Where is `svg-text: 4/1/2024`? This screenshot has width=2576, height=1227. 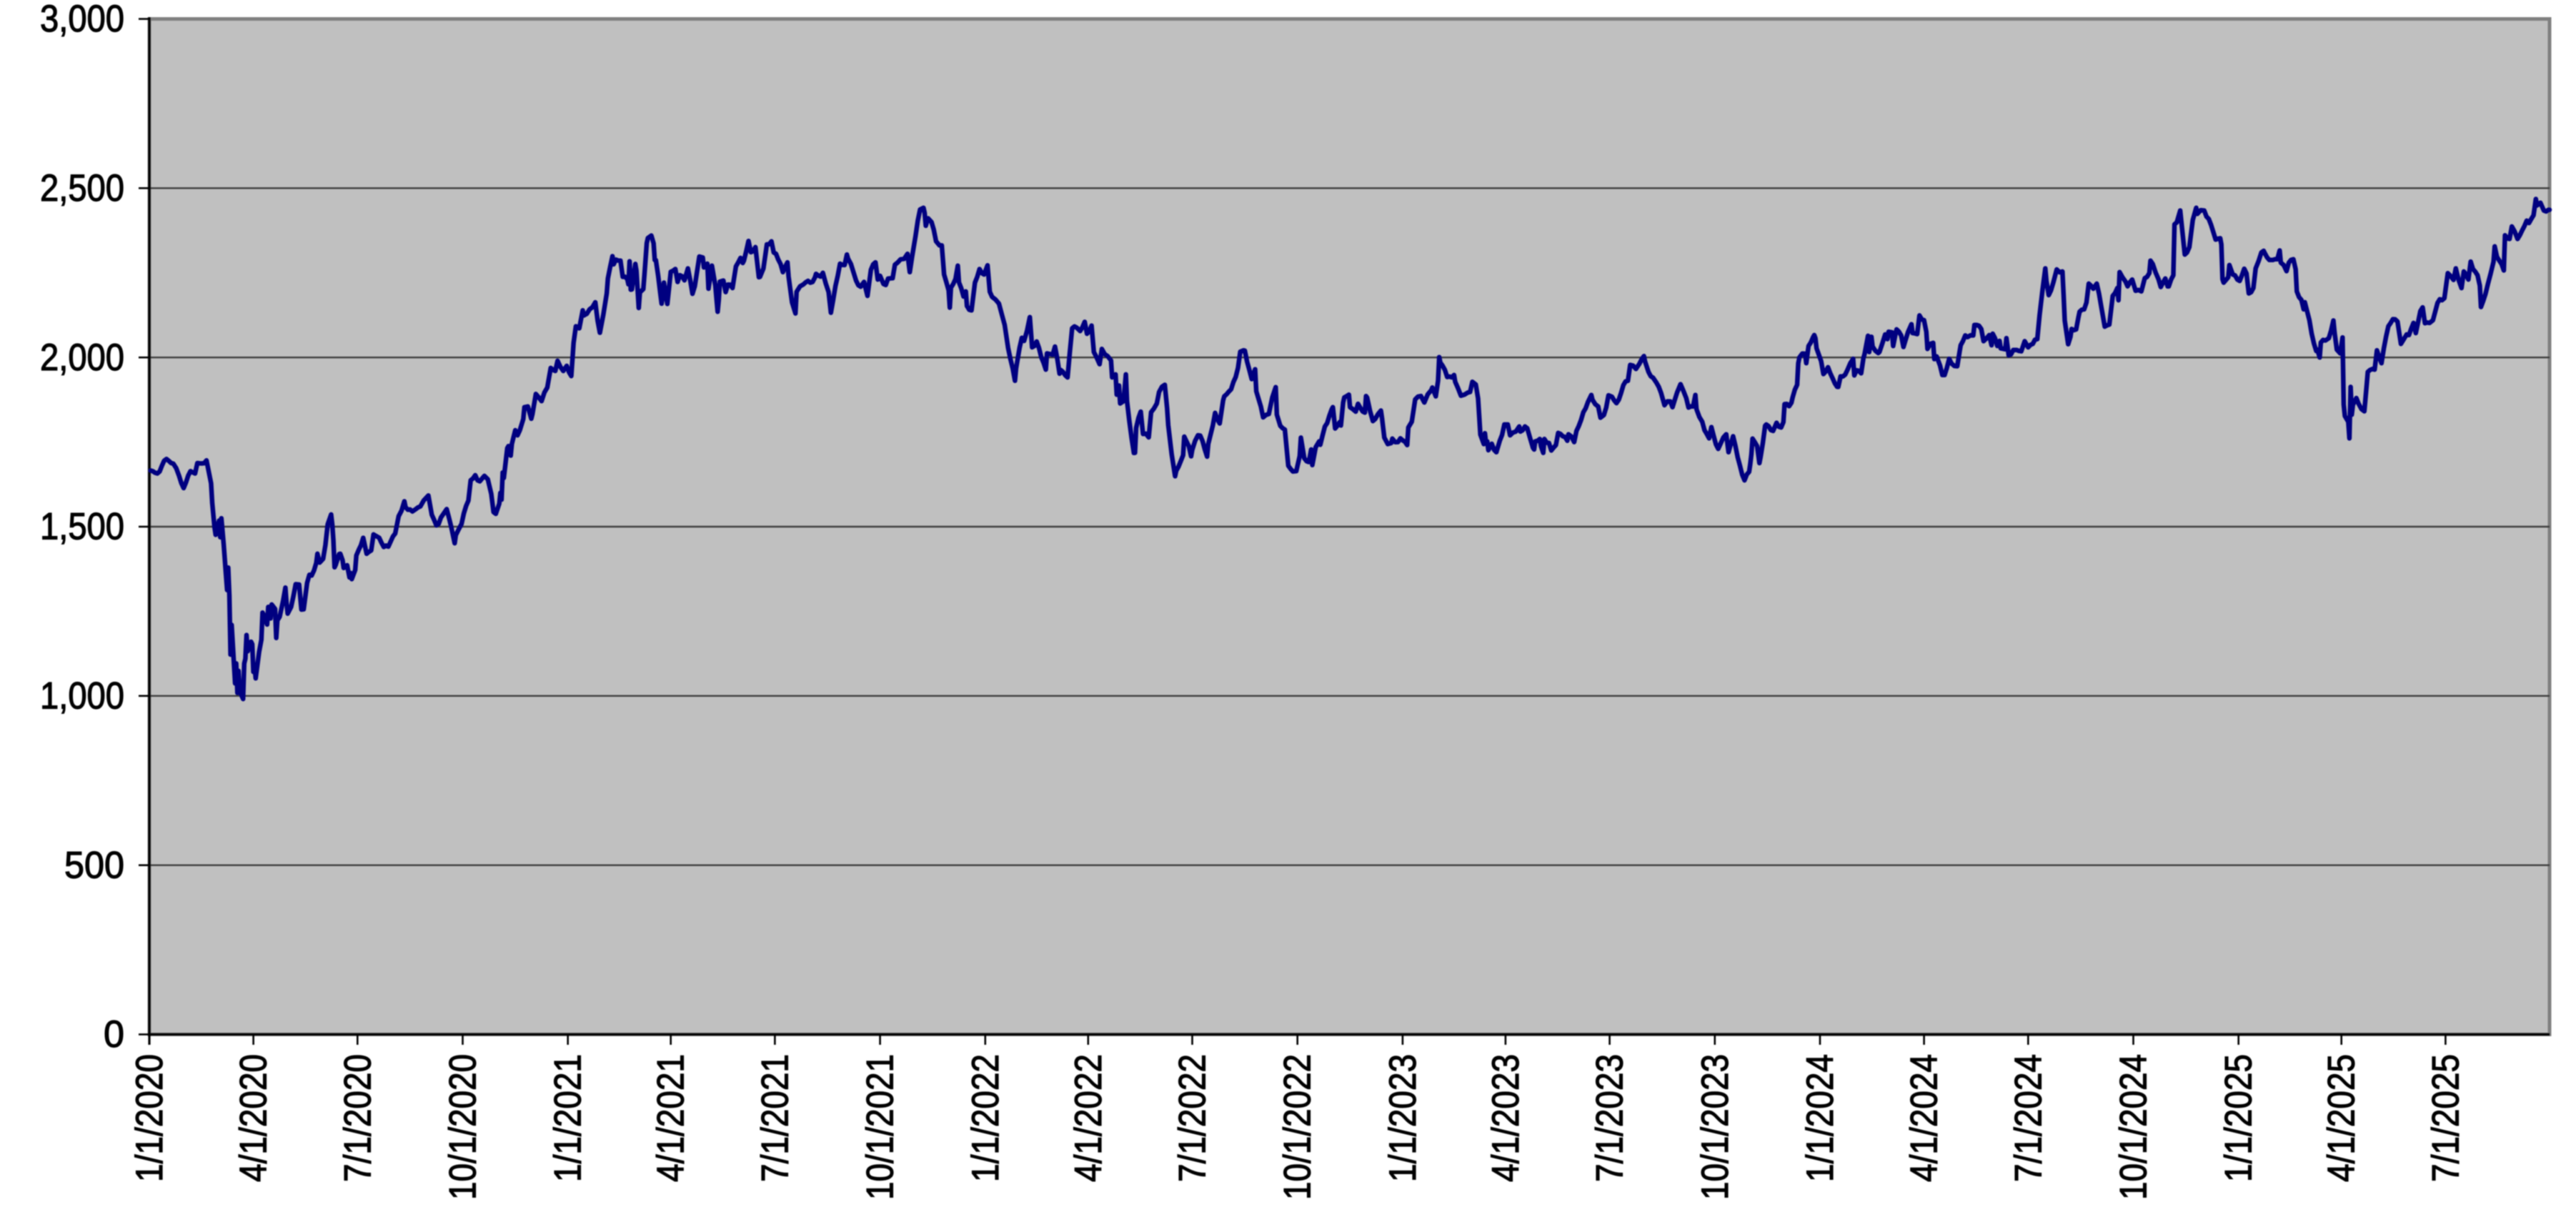
svg-text: 4/1/2024 is located at coordinates (1925, 1118).